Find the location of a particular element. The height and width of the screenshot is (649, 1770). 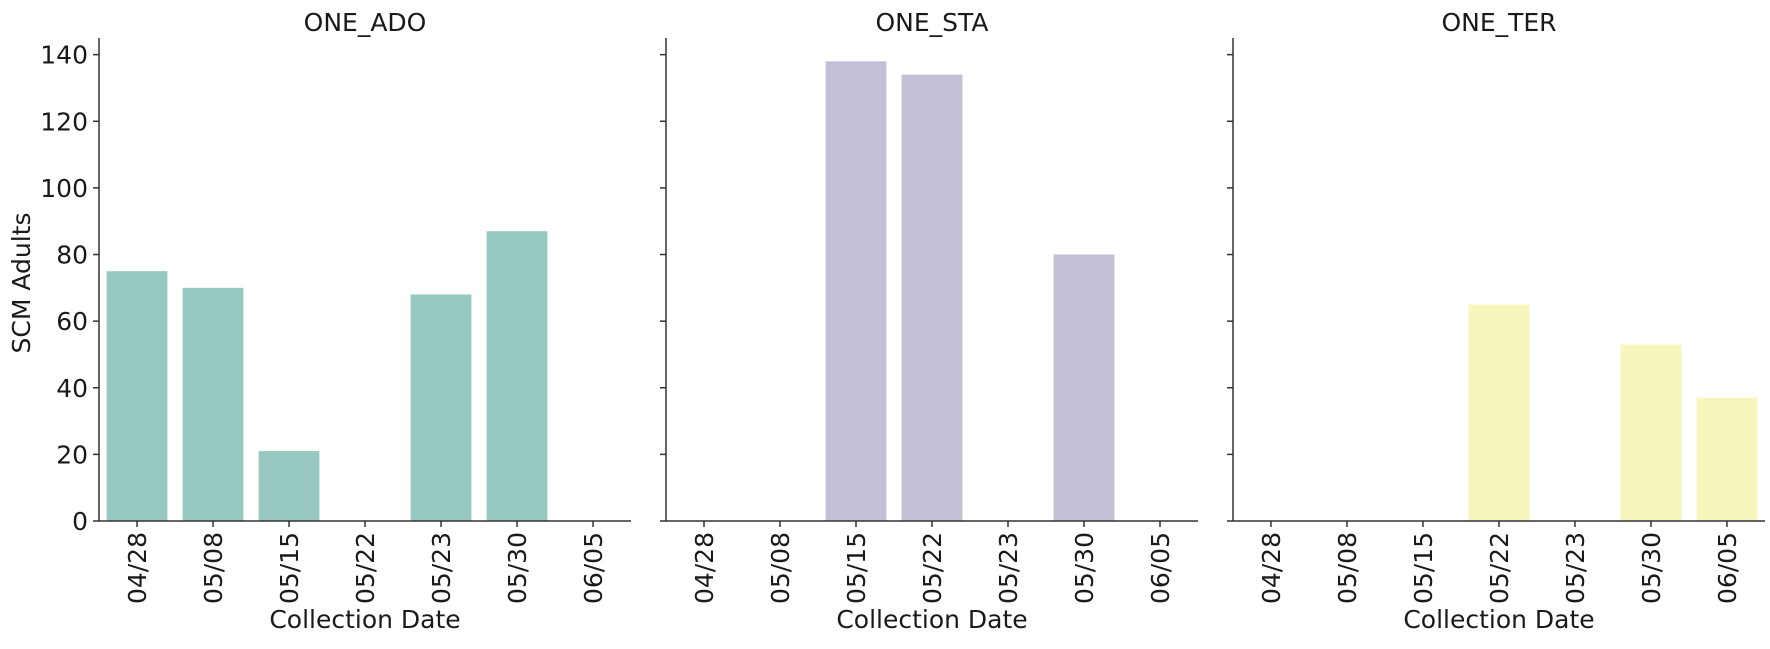

y-tick-label: 40 is located at coordinates (72, 388).